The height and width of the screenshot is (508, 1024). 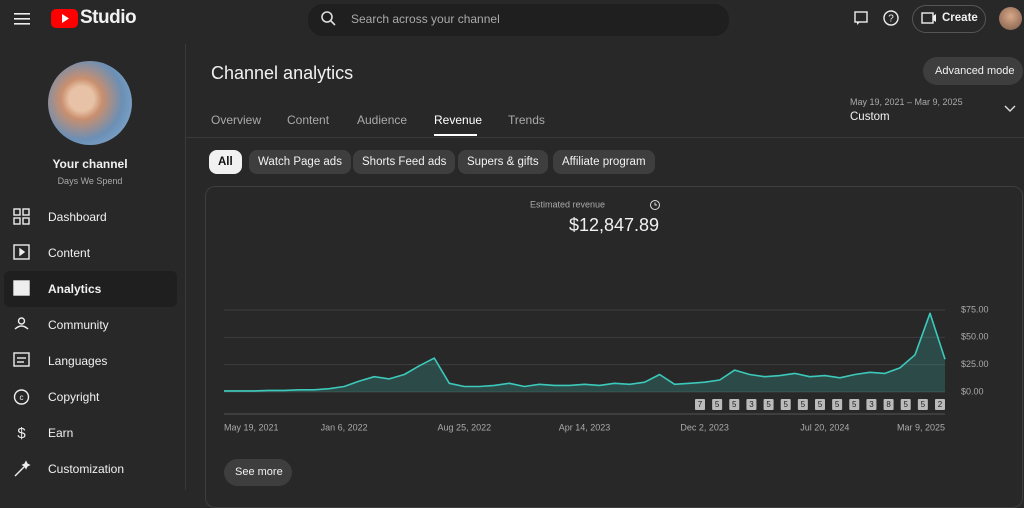 What do you see at coordinates (614, 225) in the screenshot?
I see `chart-total: $12,847.89` at bounding box center [614, 225].